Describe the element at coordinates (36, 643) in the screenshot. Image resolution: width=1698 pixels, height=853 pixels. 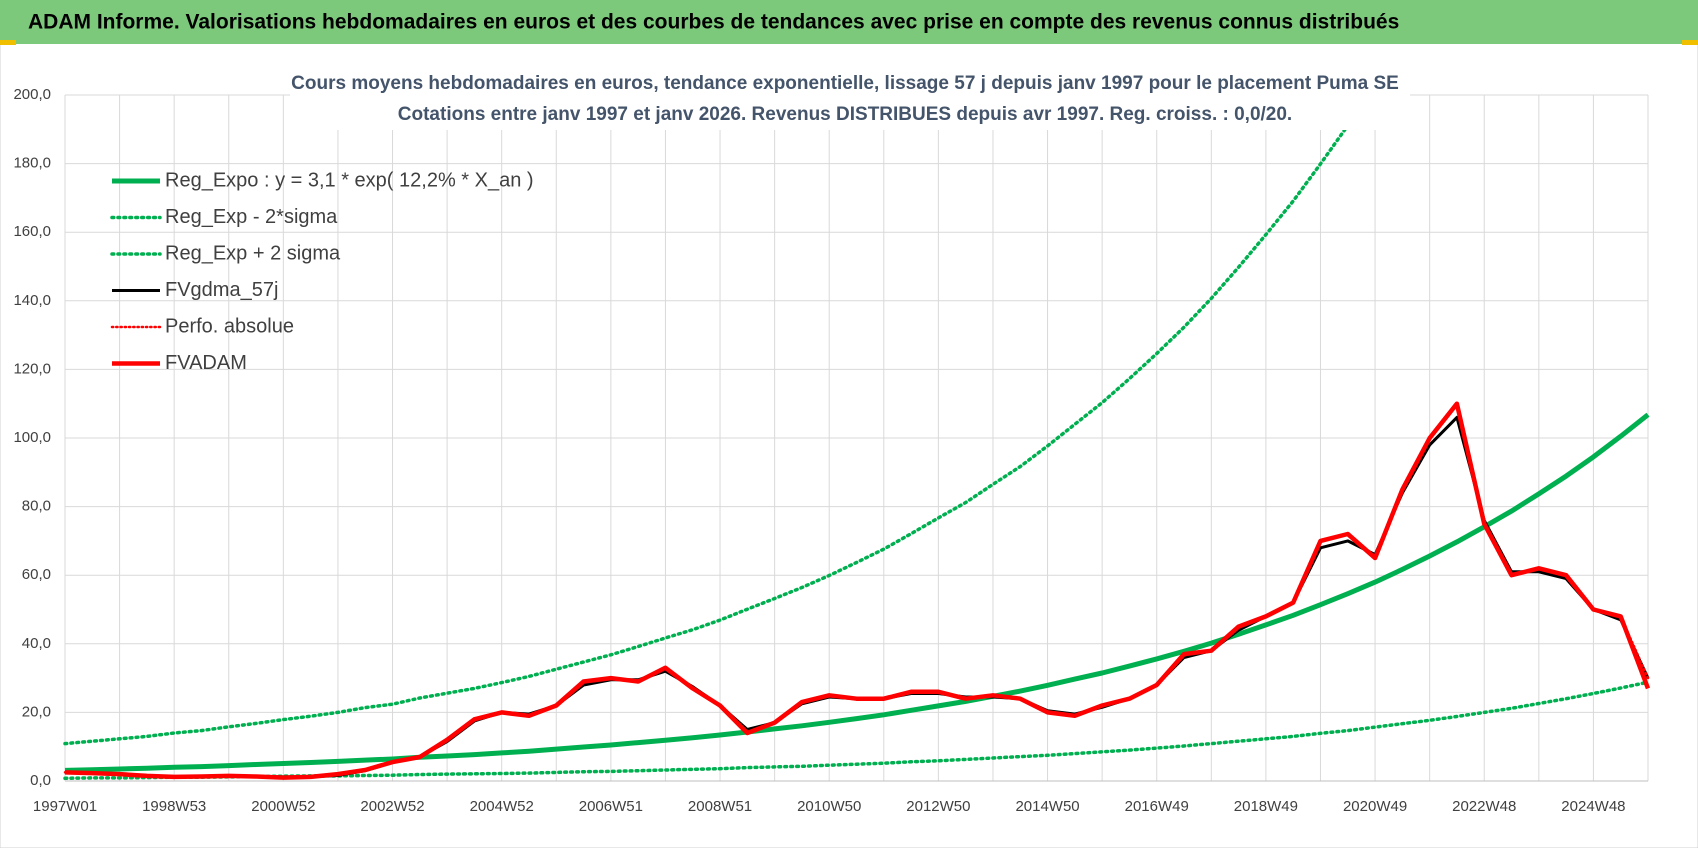
I see `y-tick-label: 40,0` at that location.